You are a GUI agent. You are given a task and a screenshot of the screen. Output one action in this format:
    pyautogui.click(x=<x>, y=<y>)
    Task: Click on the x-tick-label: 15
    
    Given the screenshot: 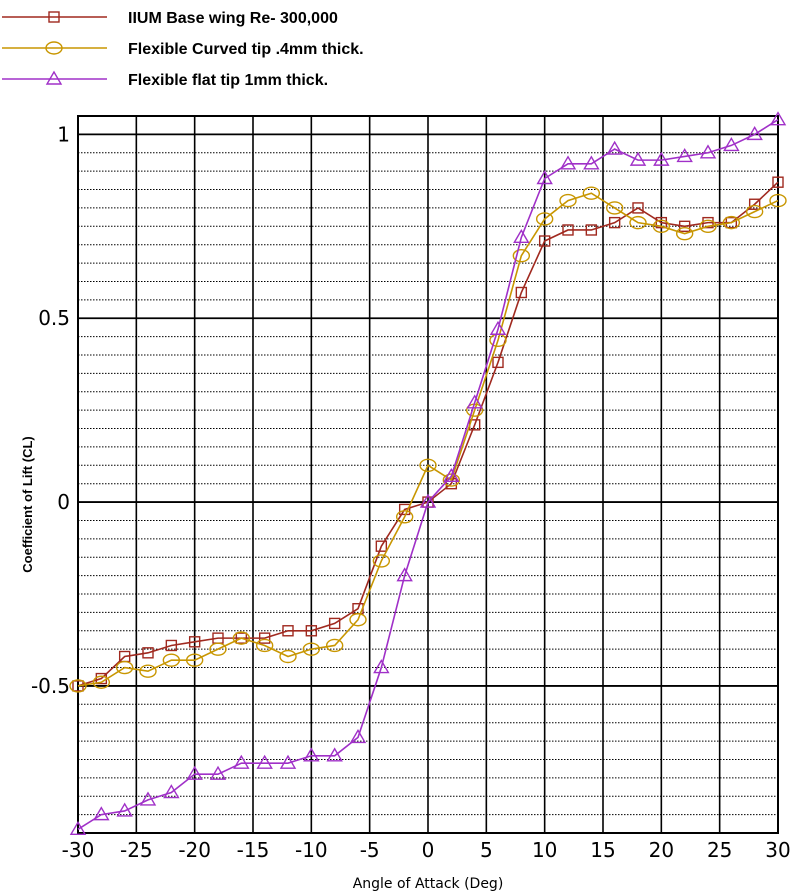 What is the action you would take?
    pyautogui.click(x=602, y=850)
    